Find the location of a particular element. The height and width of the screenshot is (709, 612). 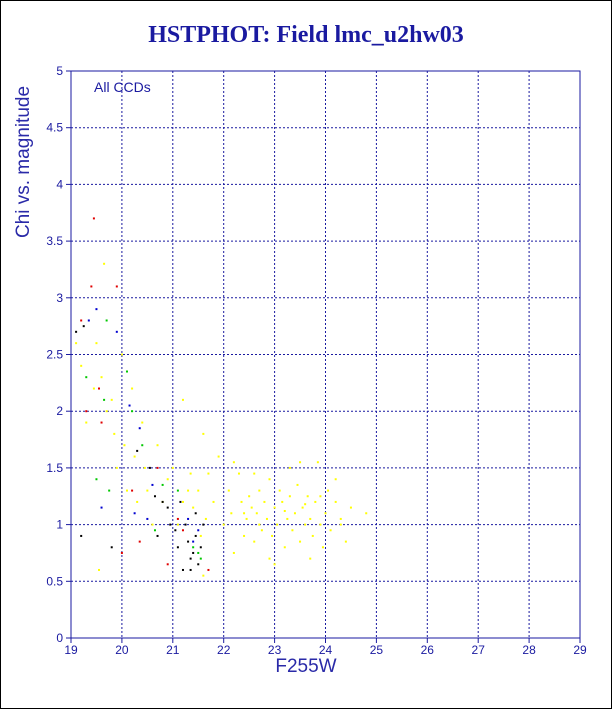

x-tick-label: 24 is located at coordinates (326, 650).